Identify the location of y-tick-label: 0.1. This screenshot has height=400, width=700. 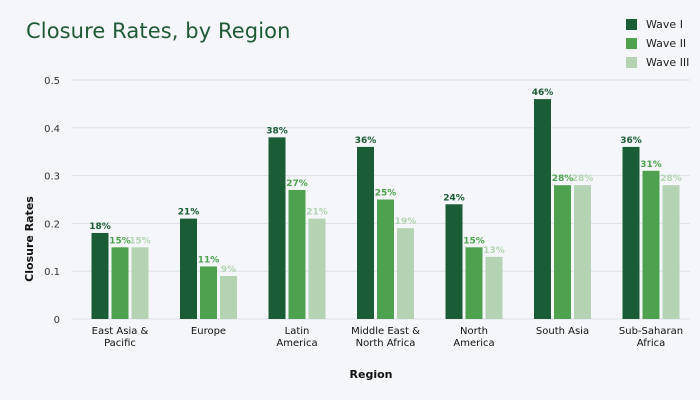
(52, 272).